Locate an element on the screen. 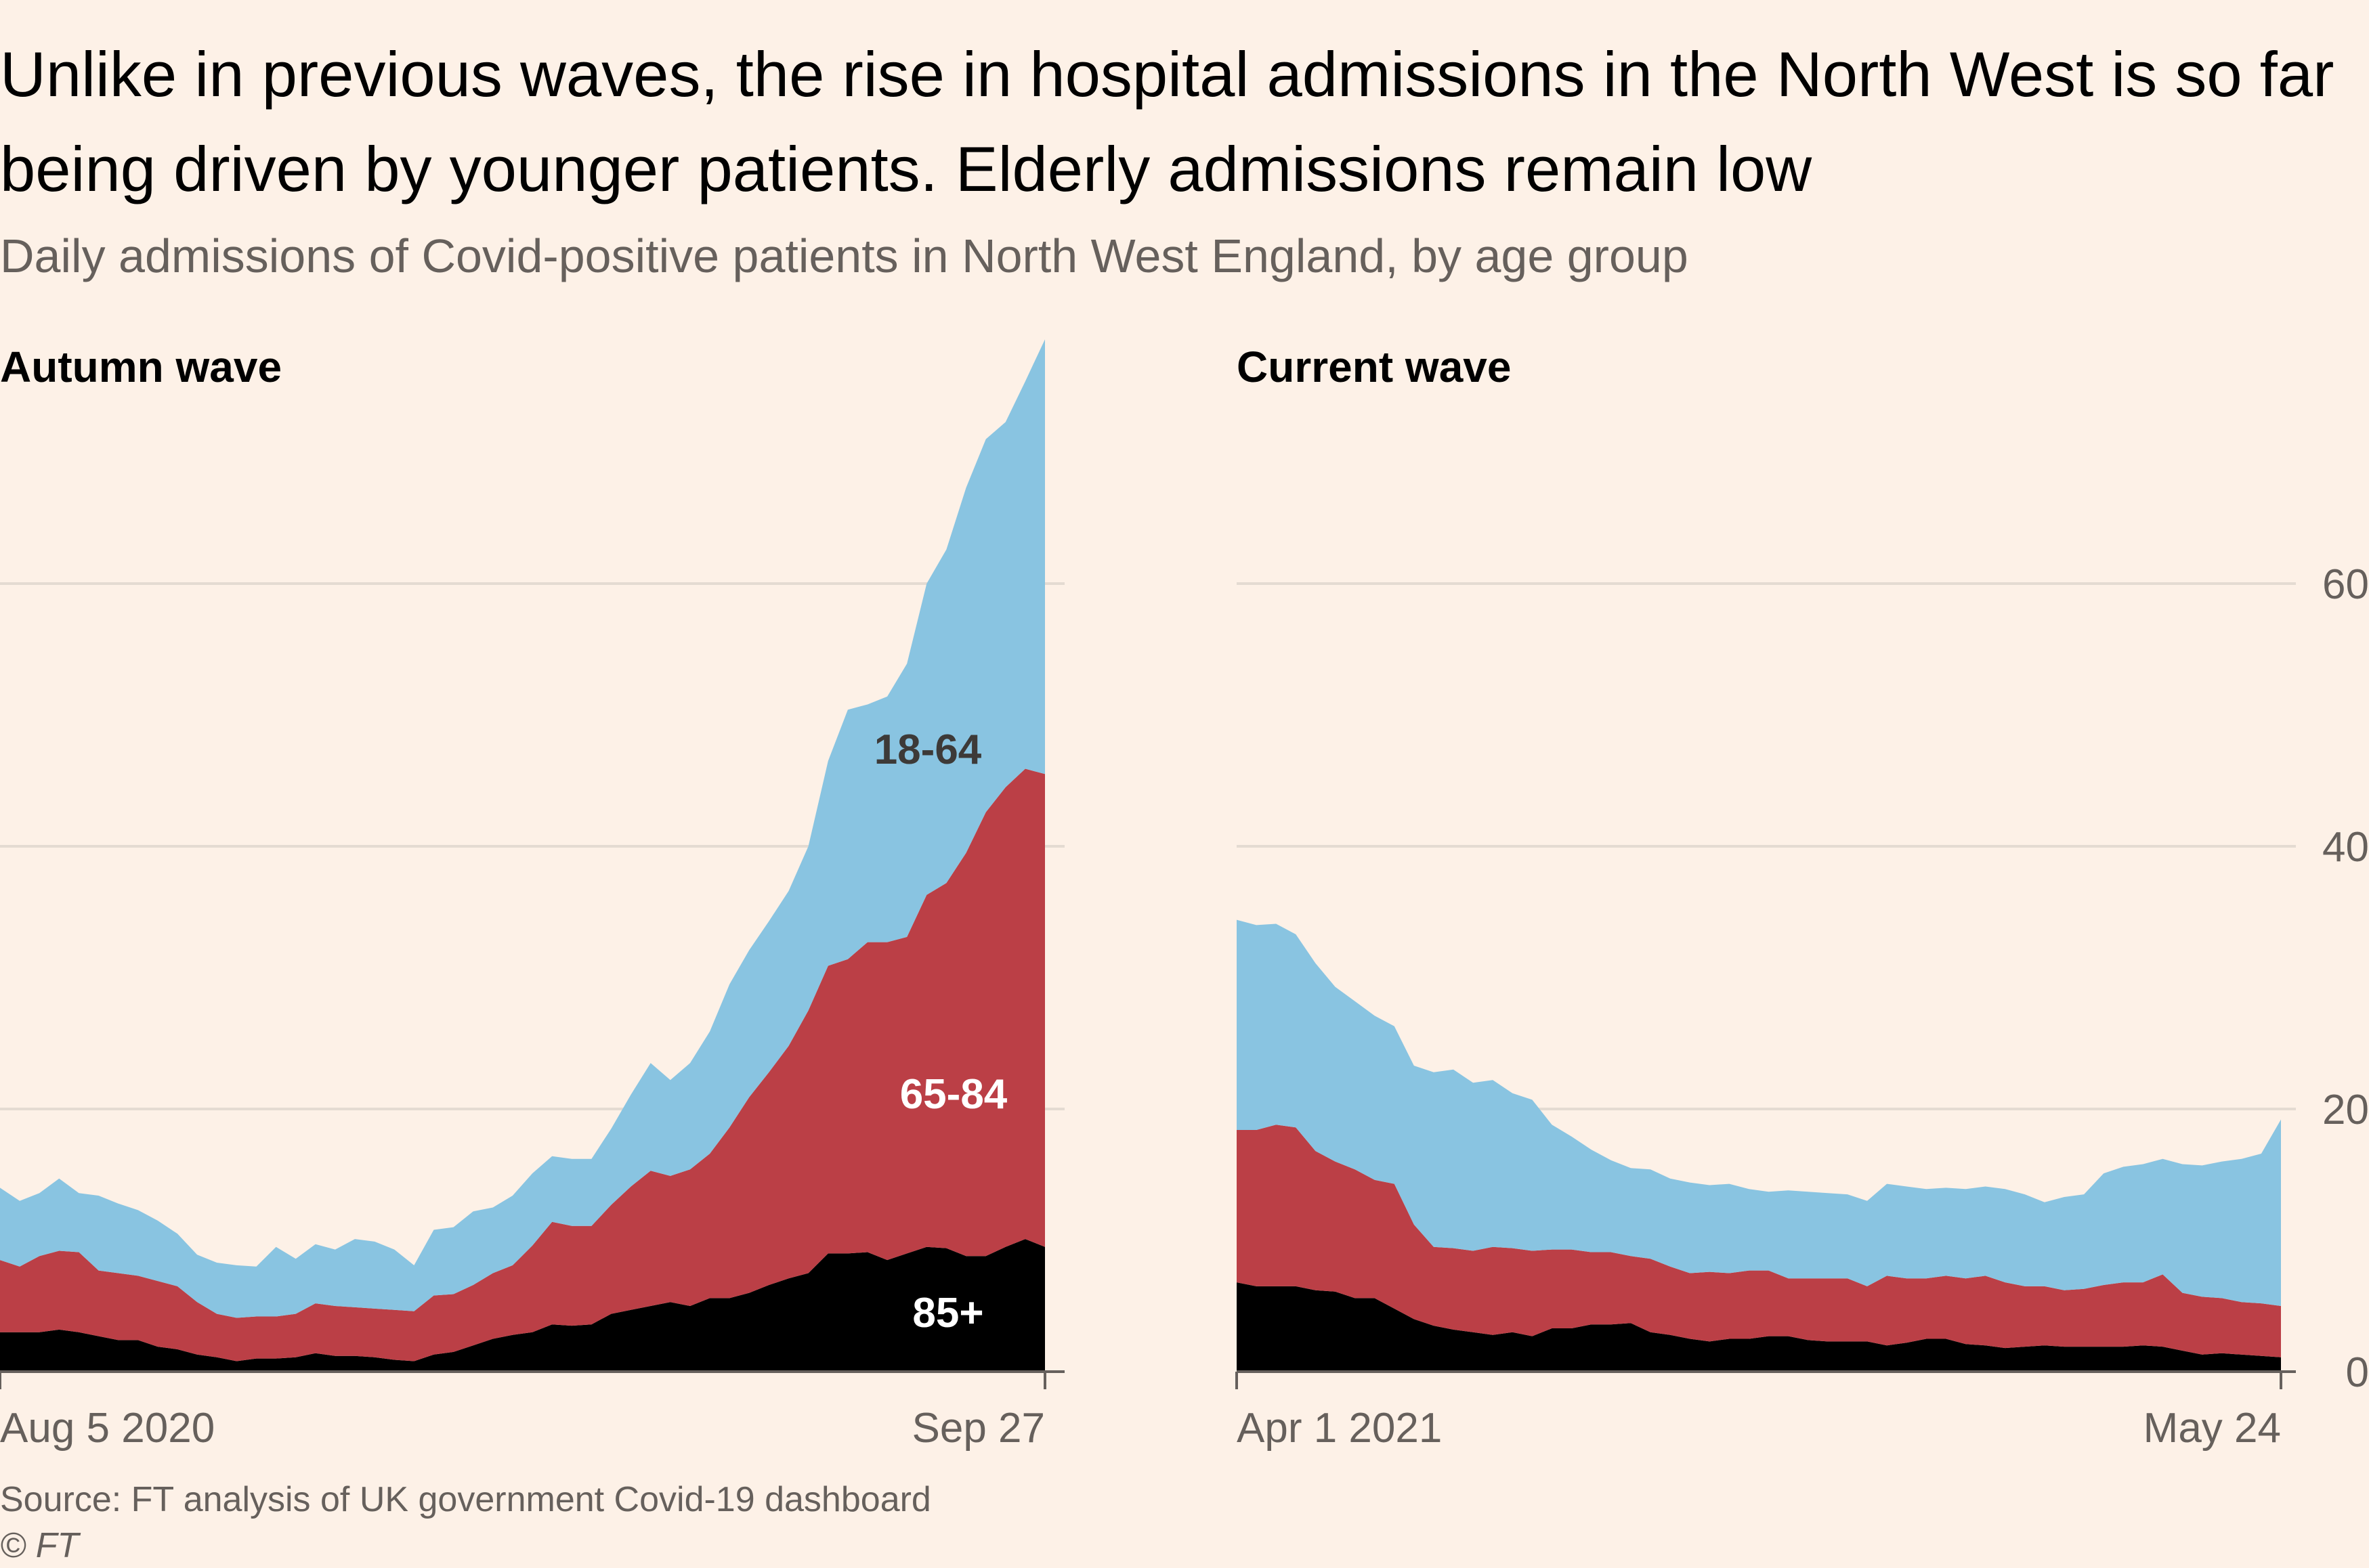  y-tick-label-40: 40 is located at coordinates (2345, 847).